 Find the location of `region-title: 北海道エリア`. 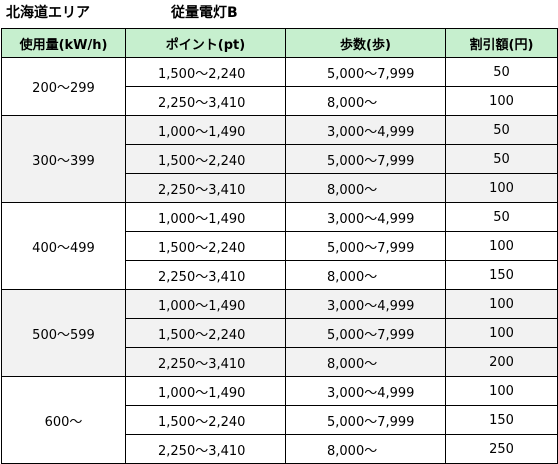

region-title: 北海道エリア is located at coordinates (48, 13).